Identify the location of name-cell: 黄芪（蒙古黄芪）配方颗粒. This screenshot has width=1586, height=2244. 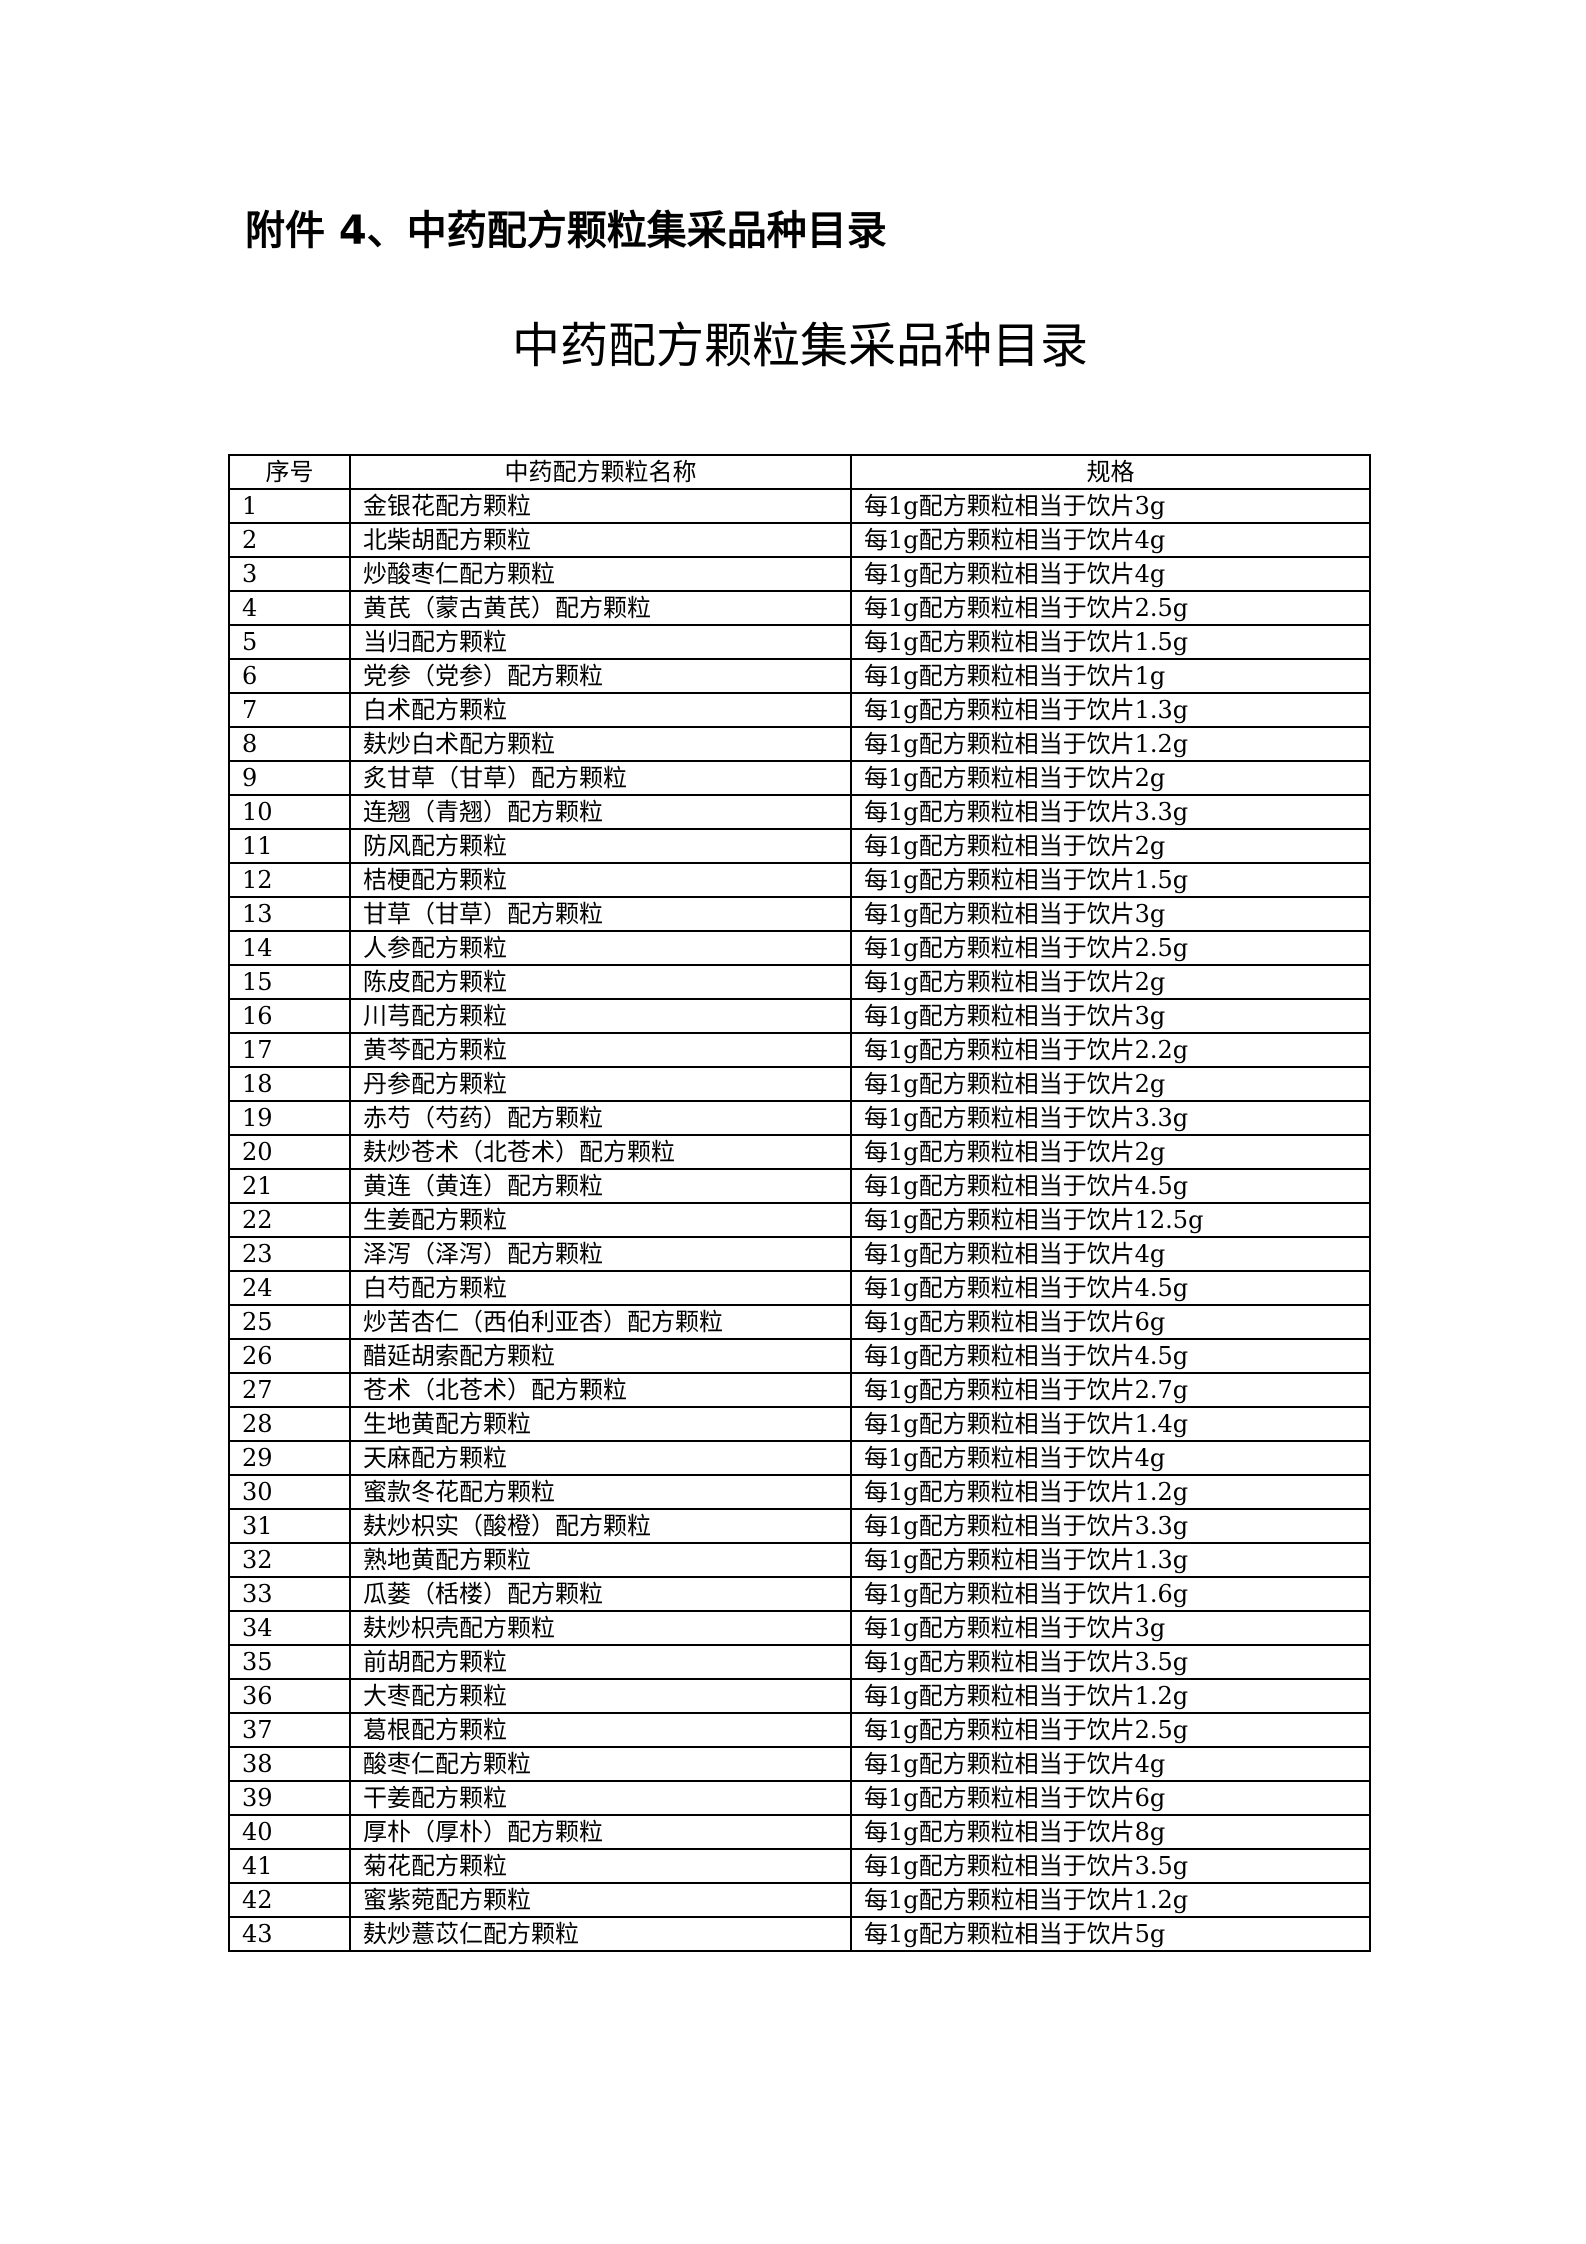
(600, 608).